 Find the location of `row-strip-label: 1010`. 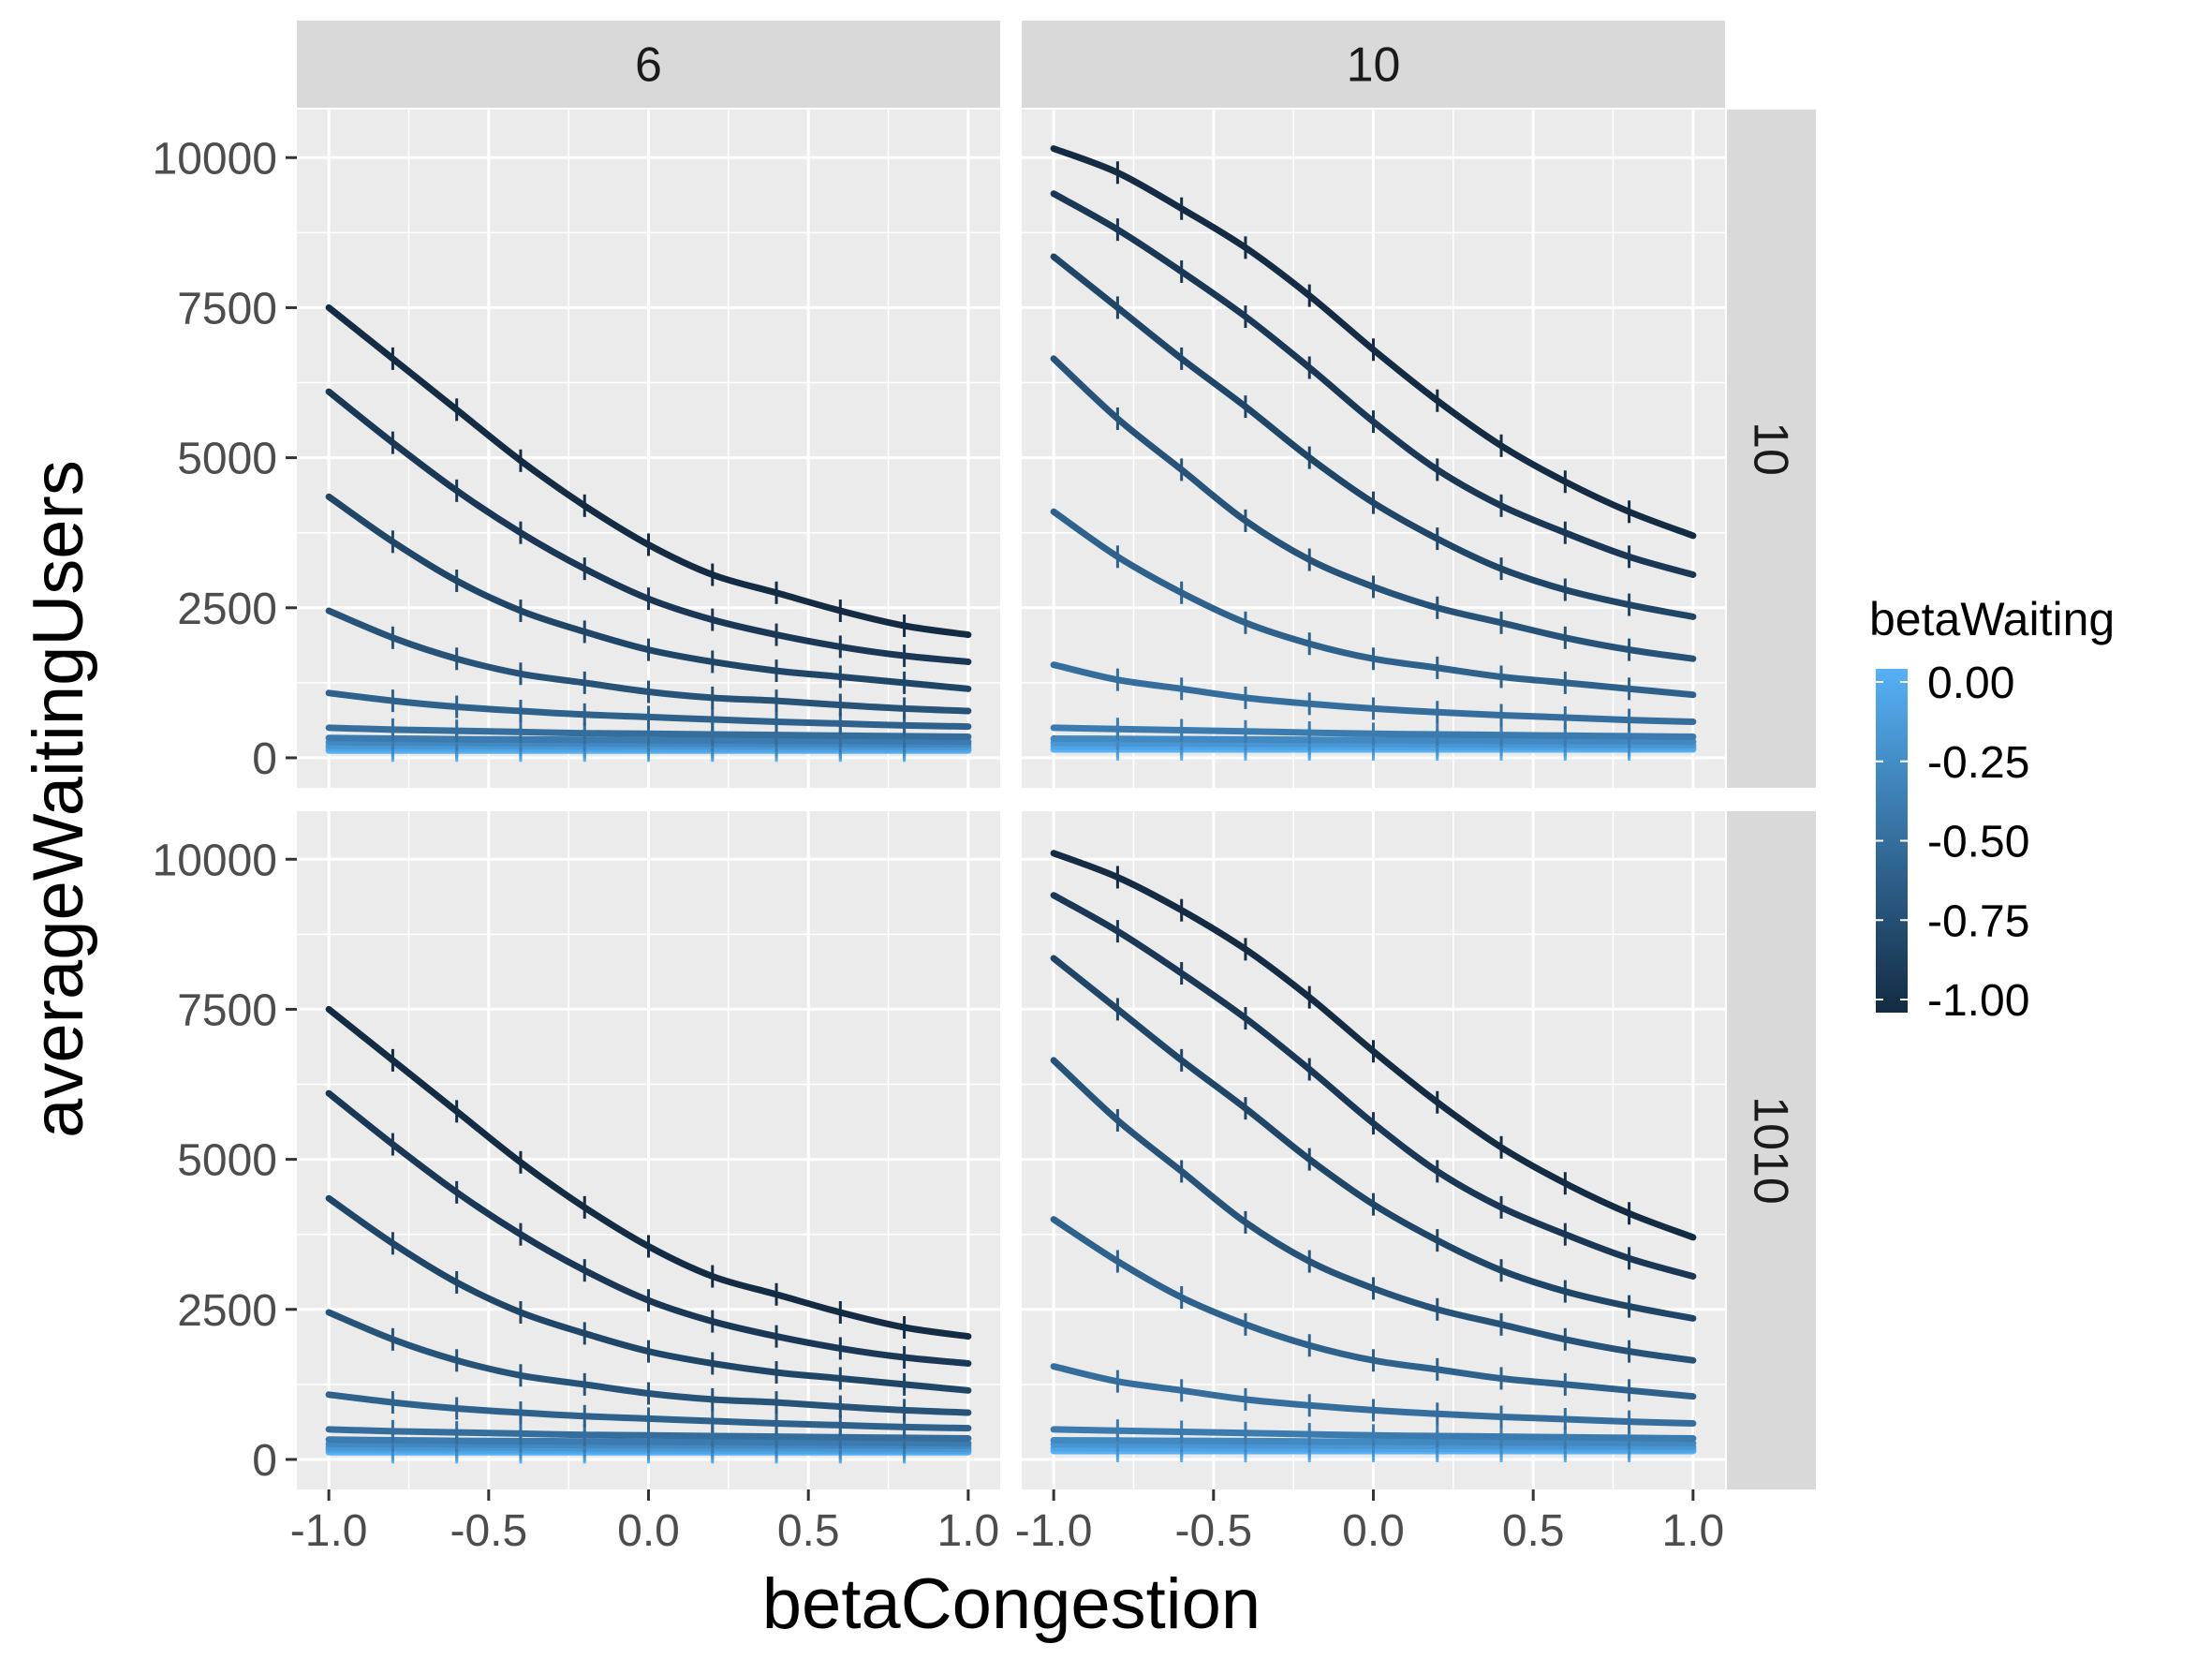

row-strip-label: 1010 is located at coordinates (1771, 1151).